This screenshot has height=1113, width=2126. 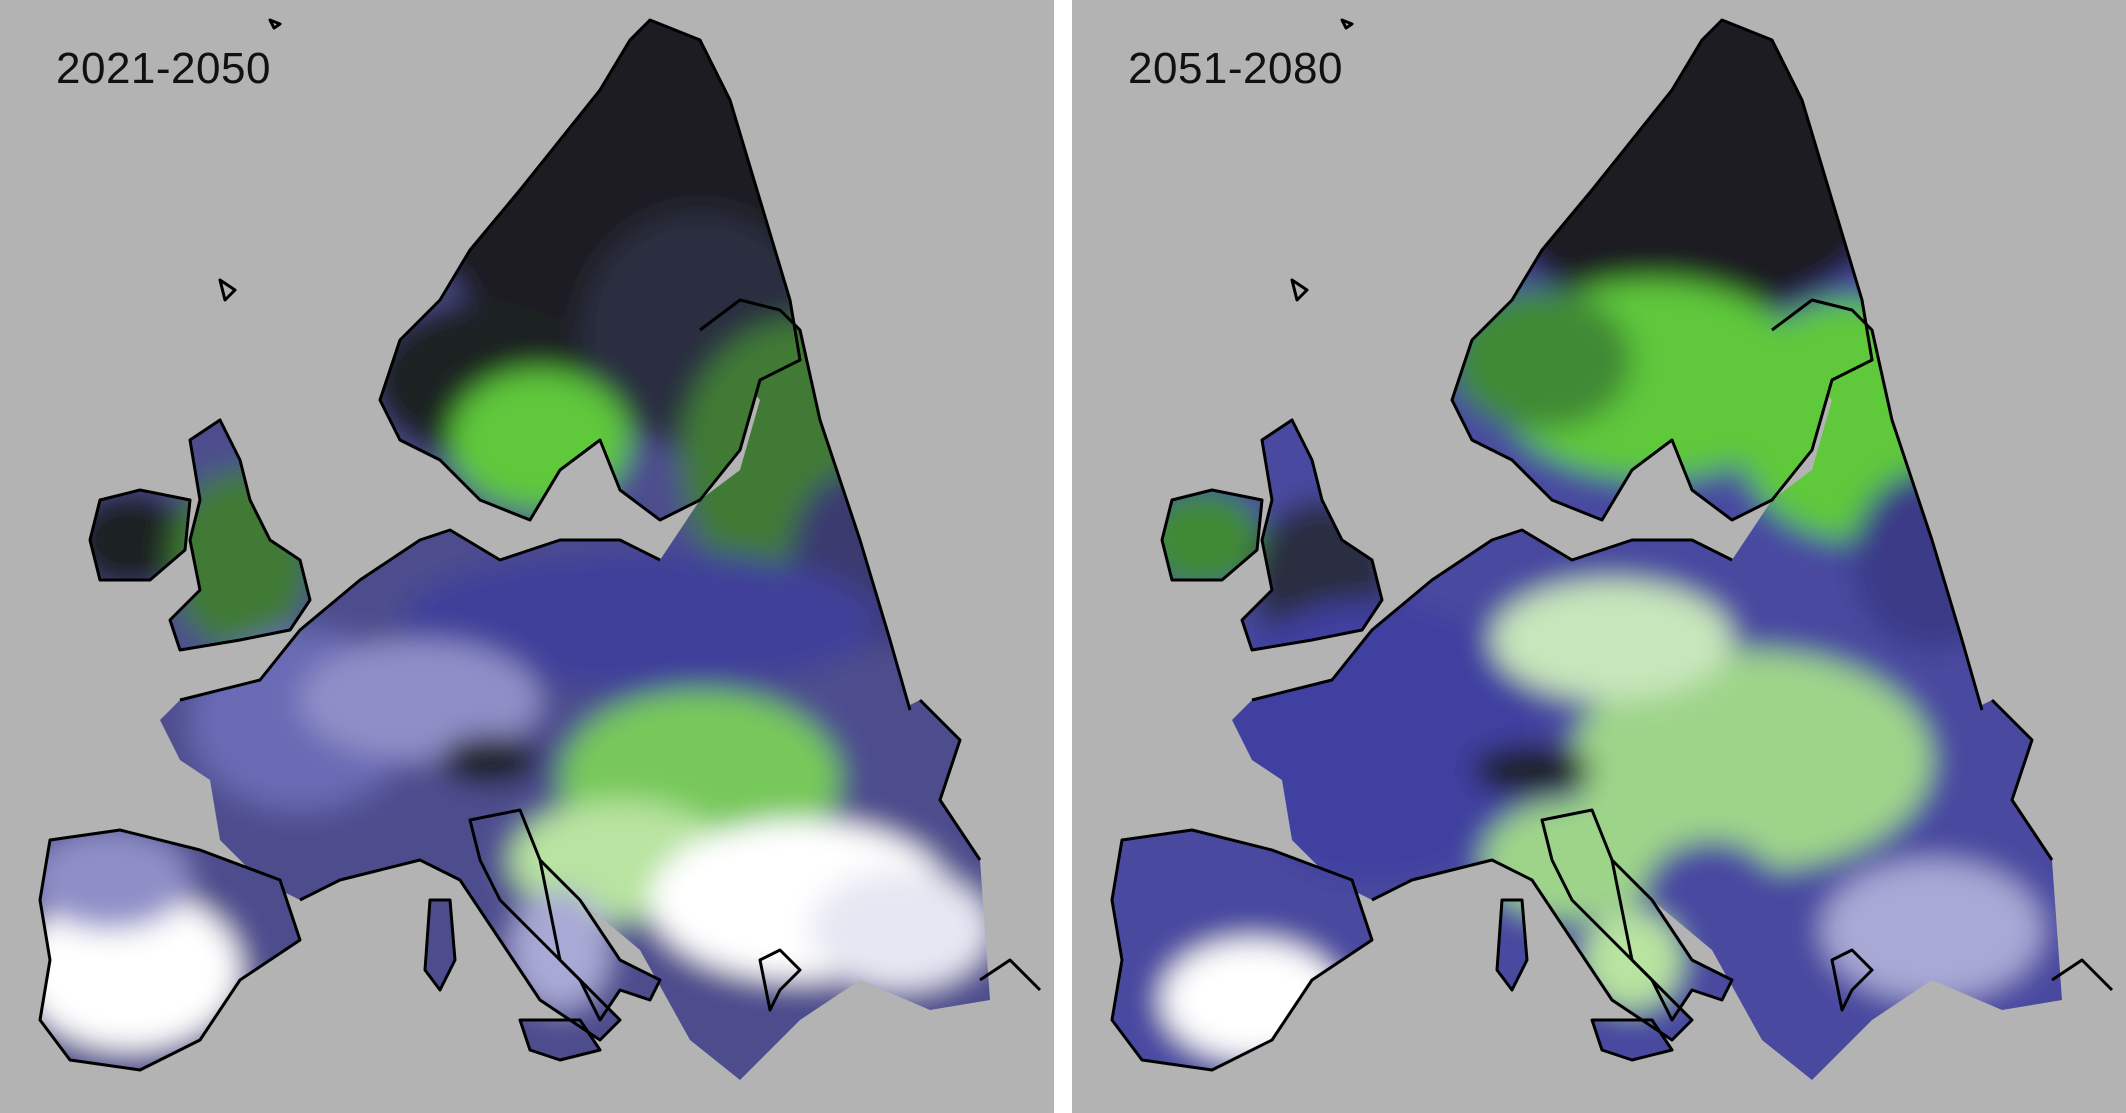 I want to click on period-label: 2021-2050, so click(x=163, y=68).